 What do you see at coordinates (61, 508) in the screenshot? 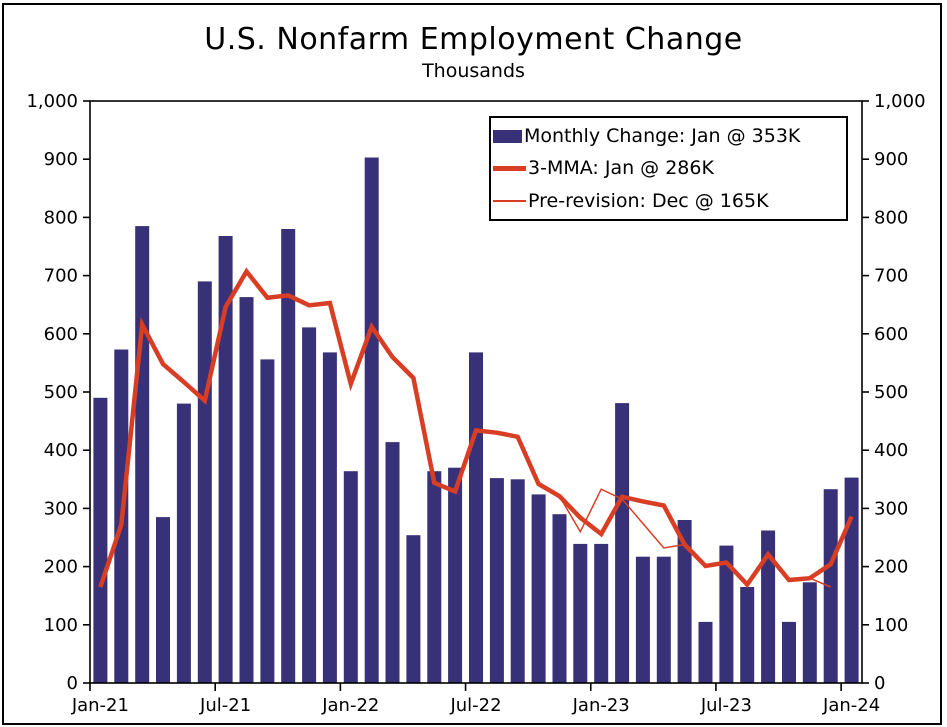
I see `y-axis-label-left: 300` at bounding box center [61, 508].